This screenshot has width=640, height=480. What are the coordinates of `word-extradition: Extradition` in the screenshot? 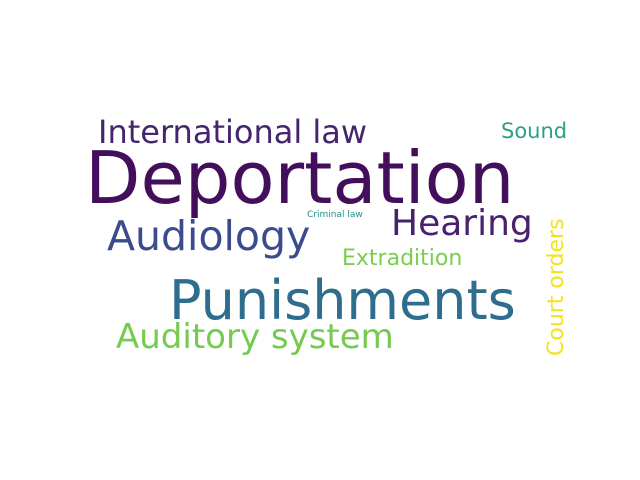 It's located at (402, 258).